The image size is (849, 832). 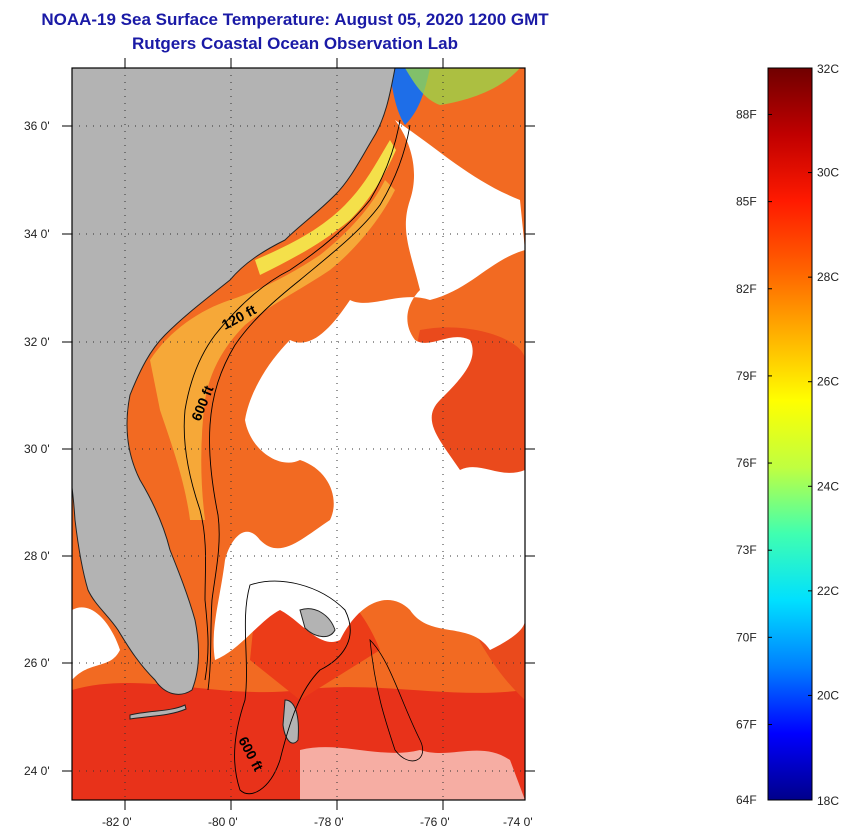 What do you see at coordinates (518, 822) in the screenshot?
I see `lon-label: -74 0'` at bounding box center [518, 822].